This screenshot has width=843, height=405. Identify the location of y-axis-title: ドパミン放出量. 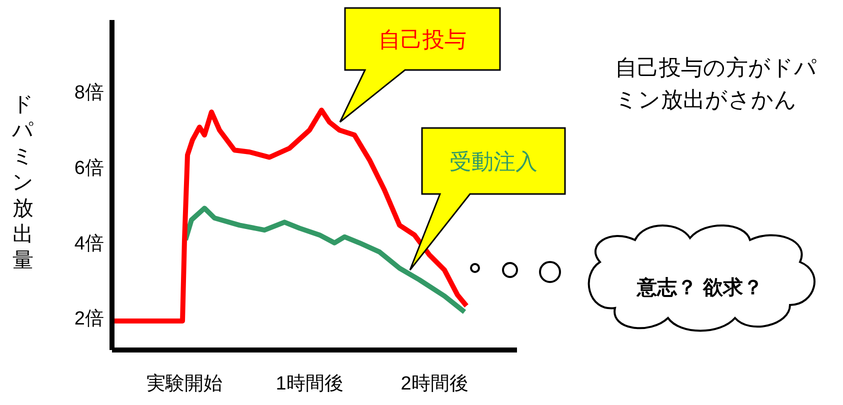
(23, 183).